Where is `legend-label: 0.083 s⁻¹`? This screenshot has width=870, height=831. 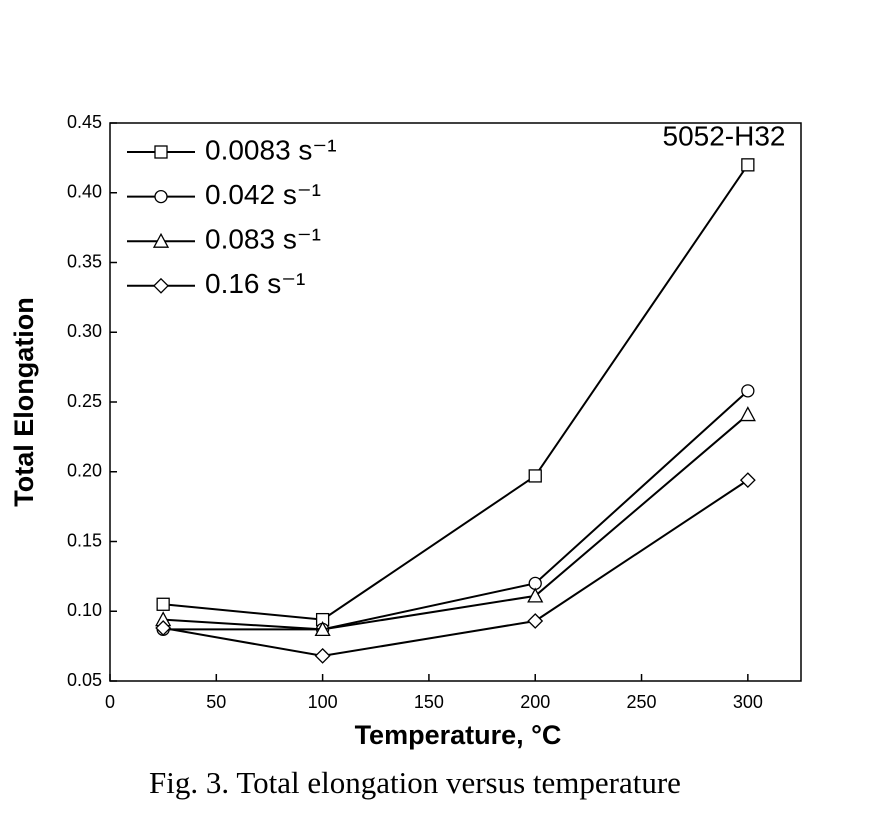 legend-label: 0.083 s⁻¹ is located at coordinates (263, 239).